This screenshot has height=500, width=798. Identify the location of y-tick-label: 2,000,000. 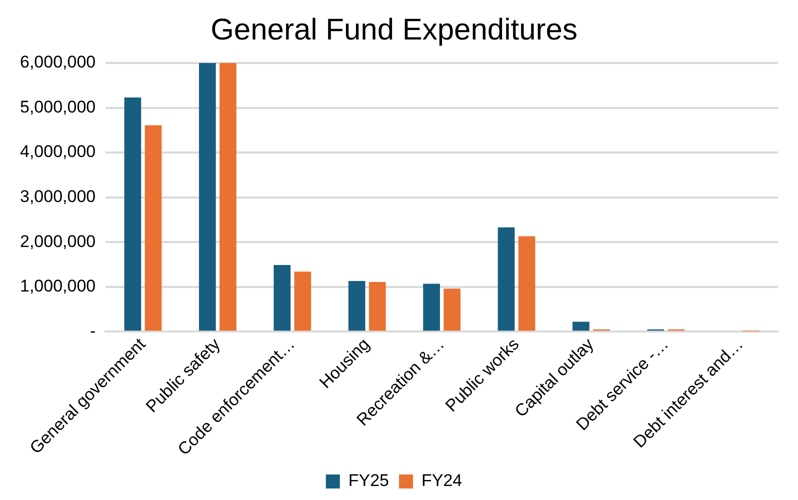
(58, 241).